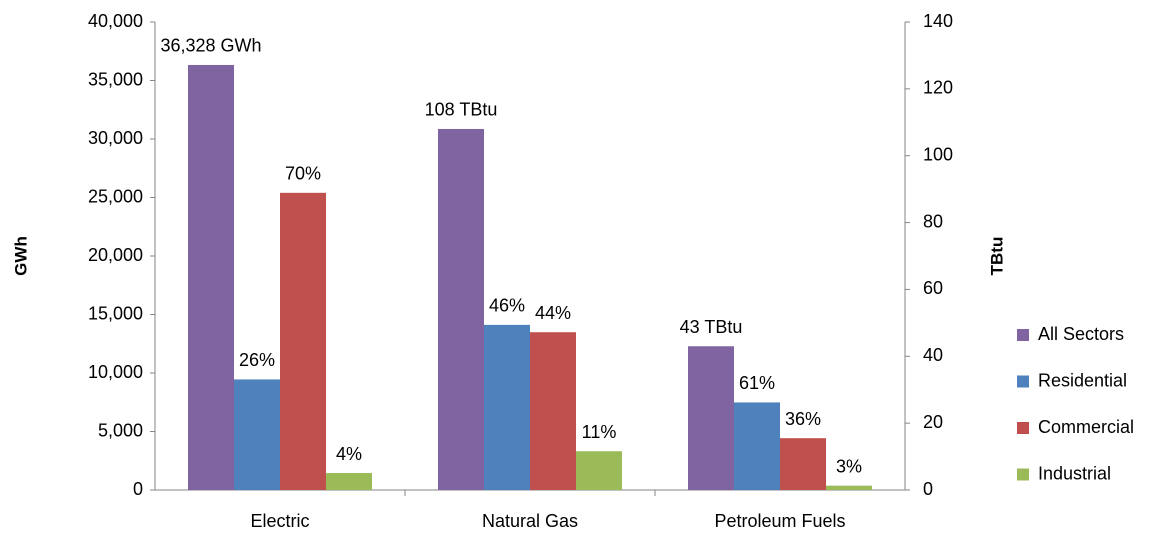 Image resolution: width=1167 pixels, height=535 pixels. I want to click on y2-tick-label: 0, so click(928, 489).